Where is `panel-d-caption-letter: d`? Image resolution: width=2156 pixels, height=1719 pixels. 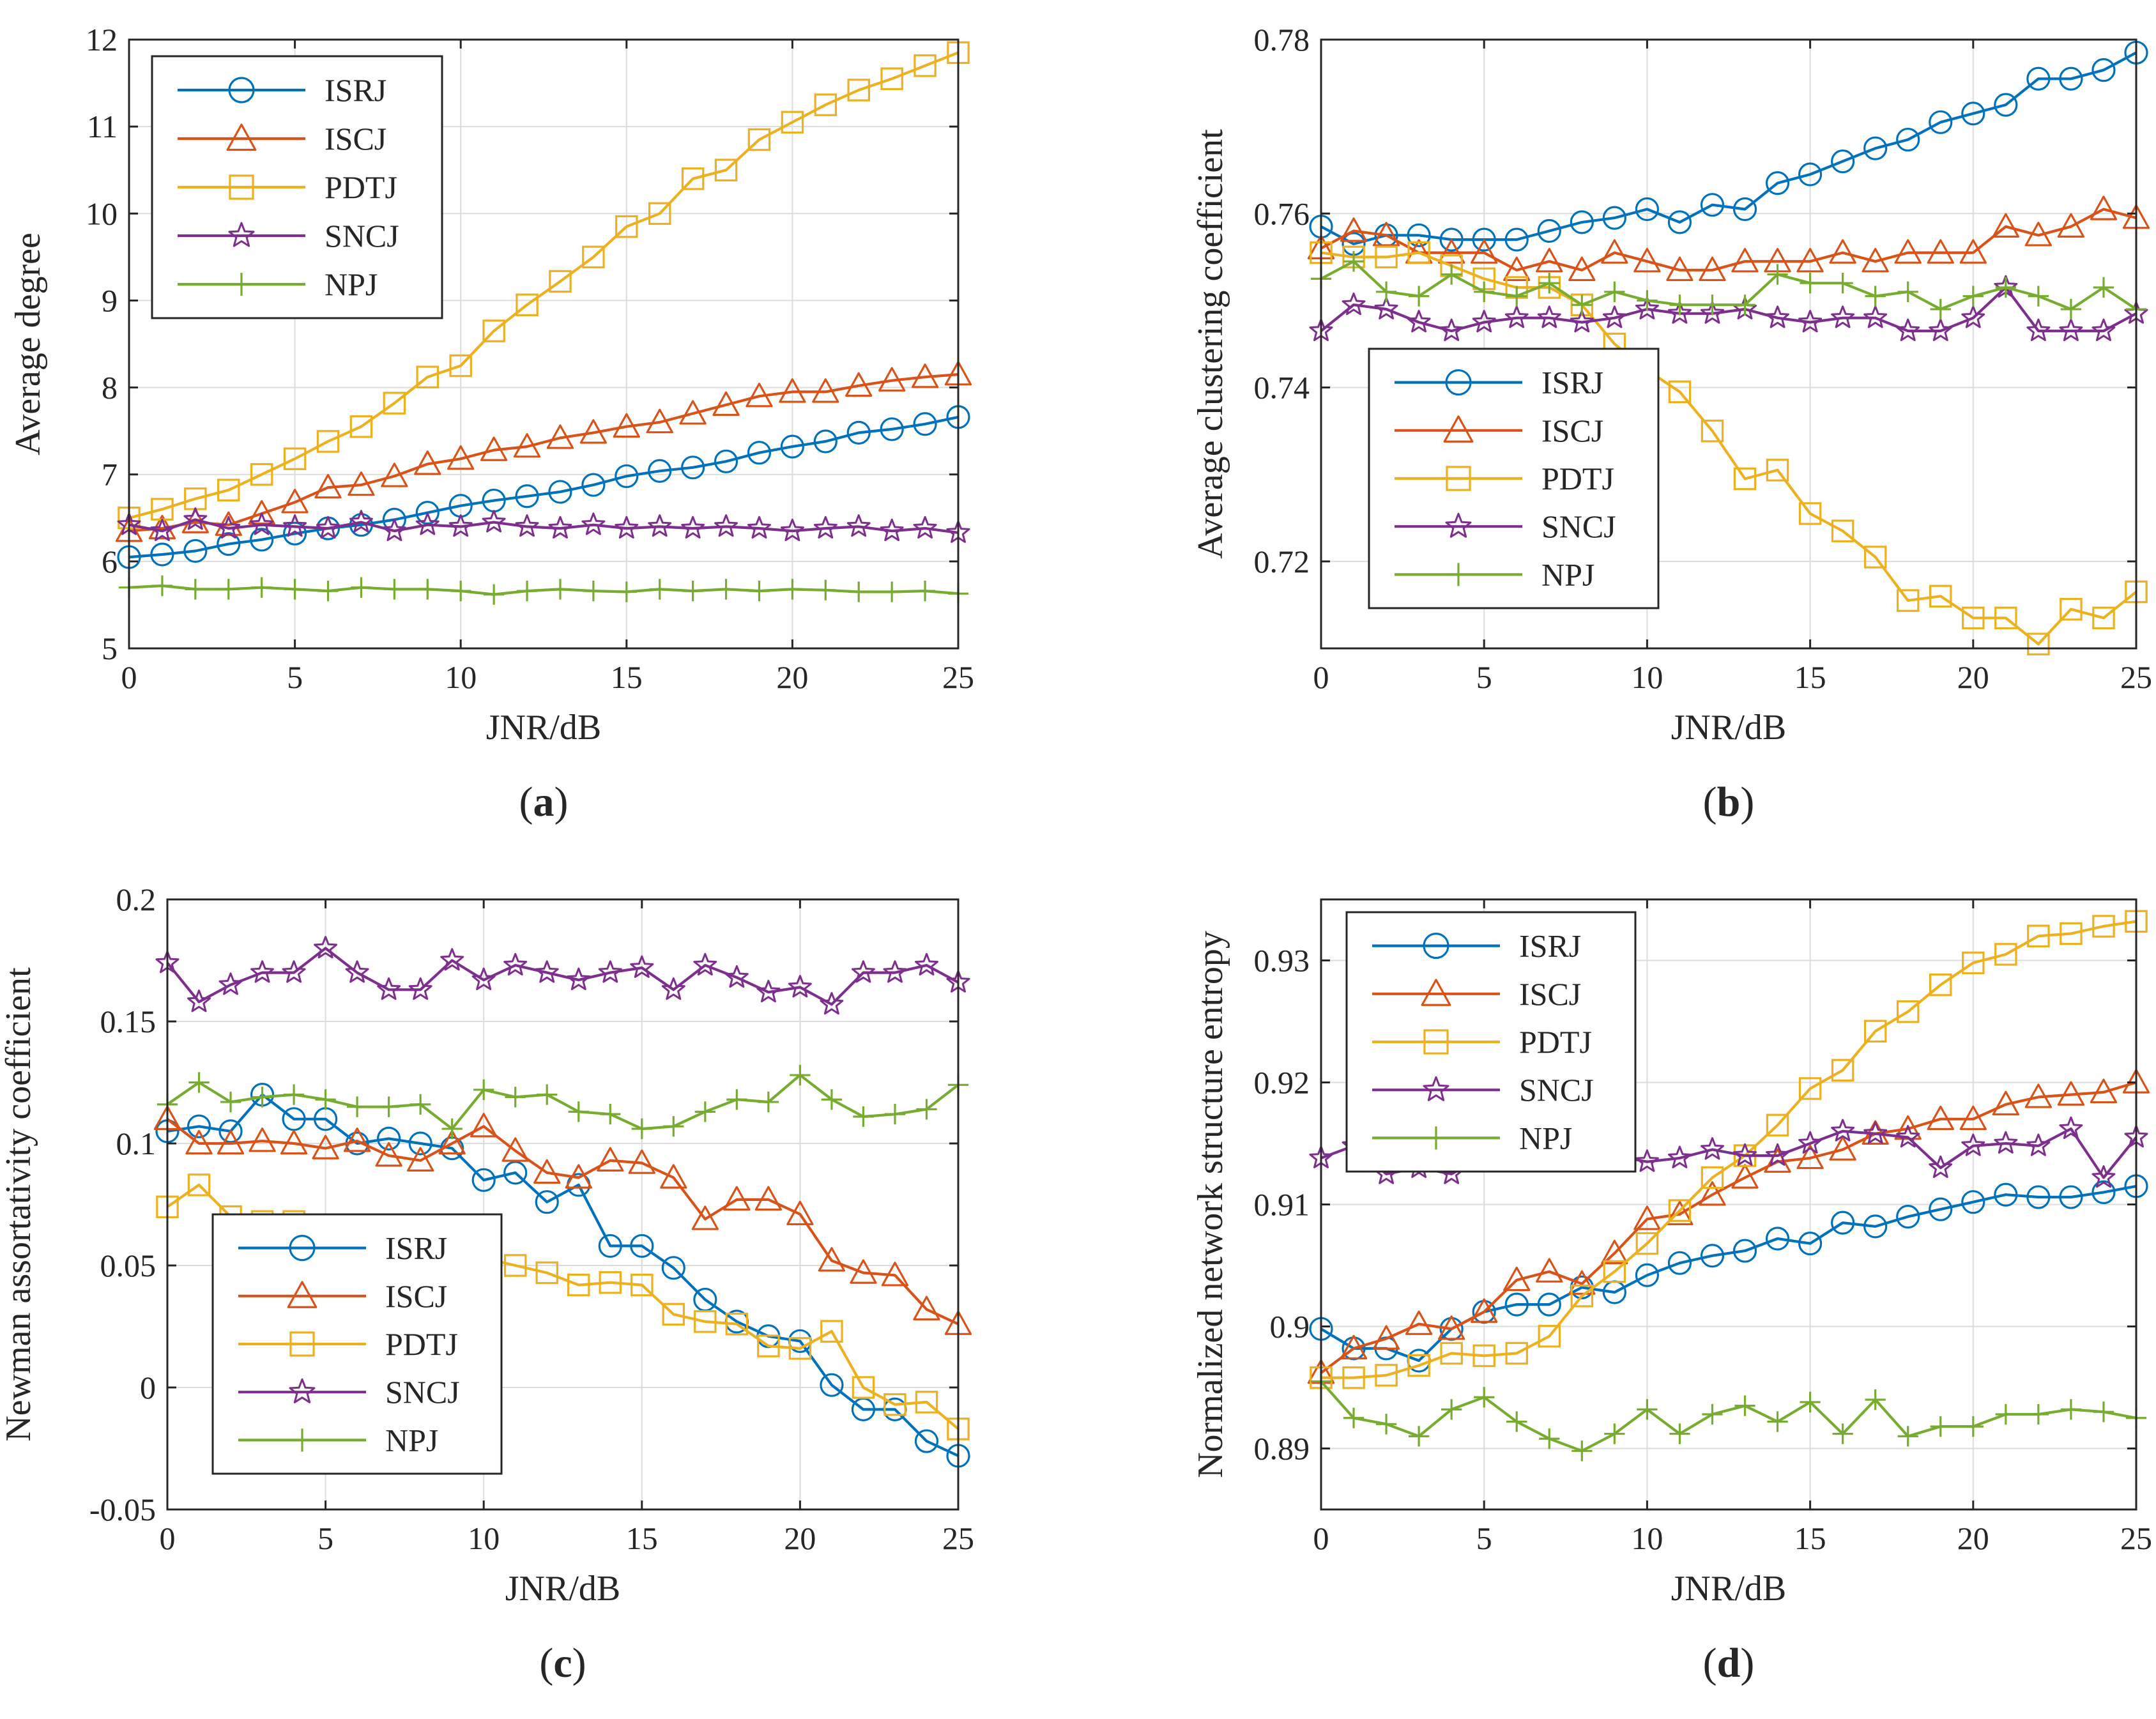
panel-d-caption-letter: d is located at coordinates (1729, 1663).